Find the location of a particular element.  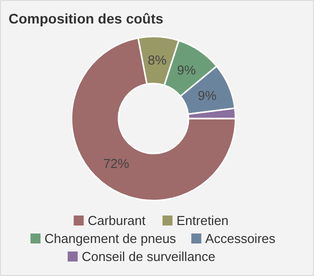

legend-label: Carburant is located at coordinates (117, 220).